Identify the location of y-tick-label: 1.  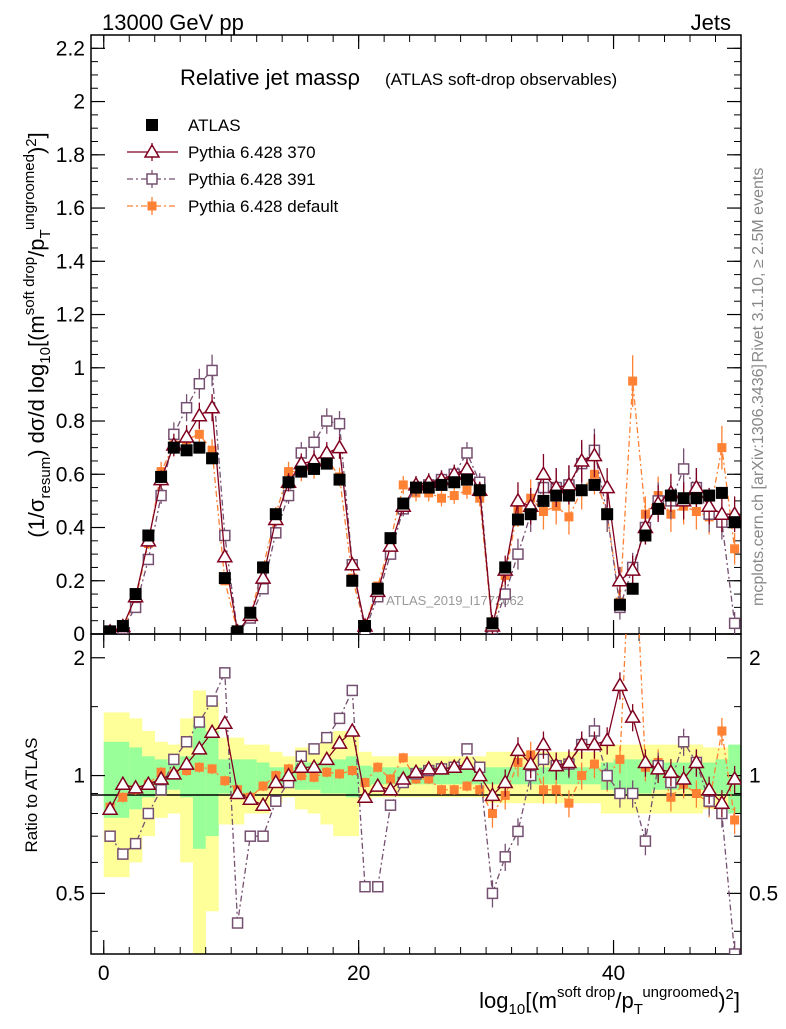
(79, 368).